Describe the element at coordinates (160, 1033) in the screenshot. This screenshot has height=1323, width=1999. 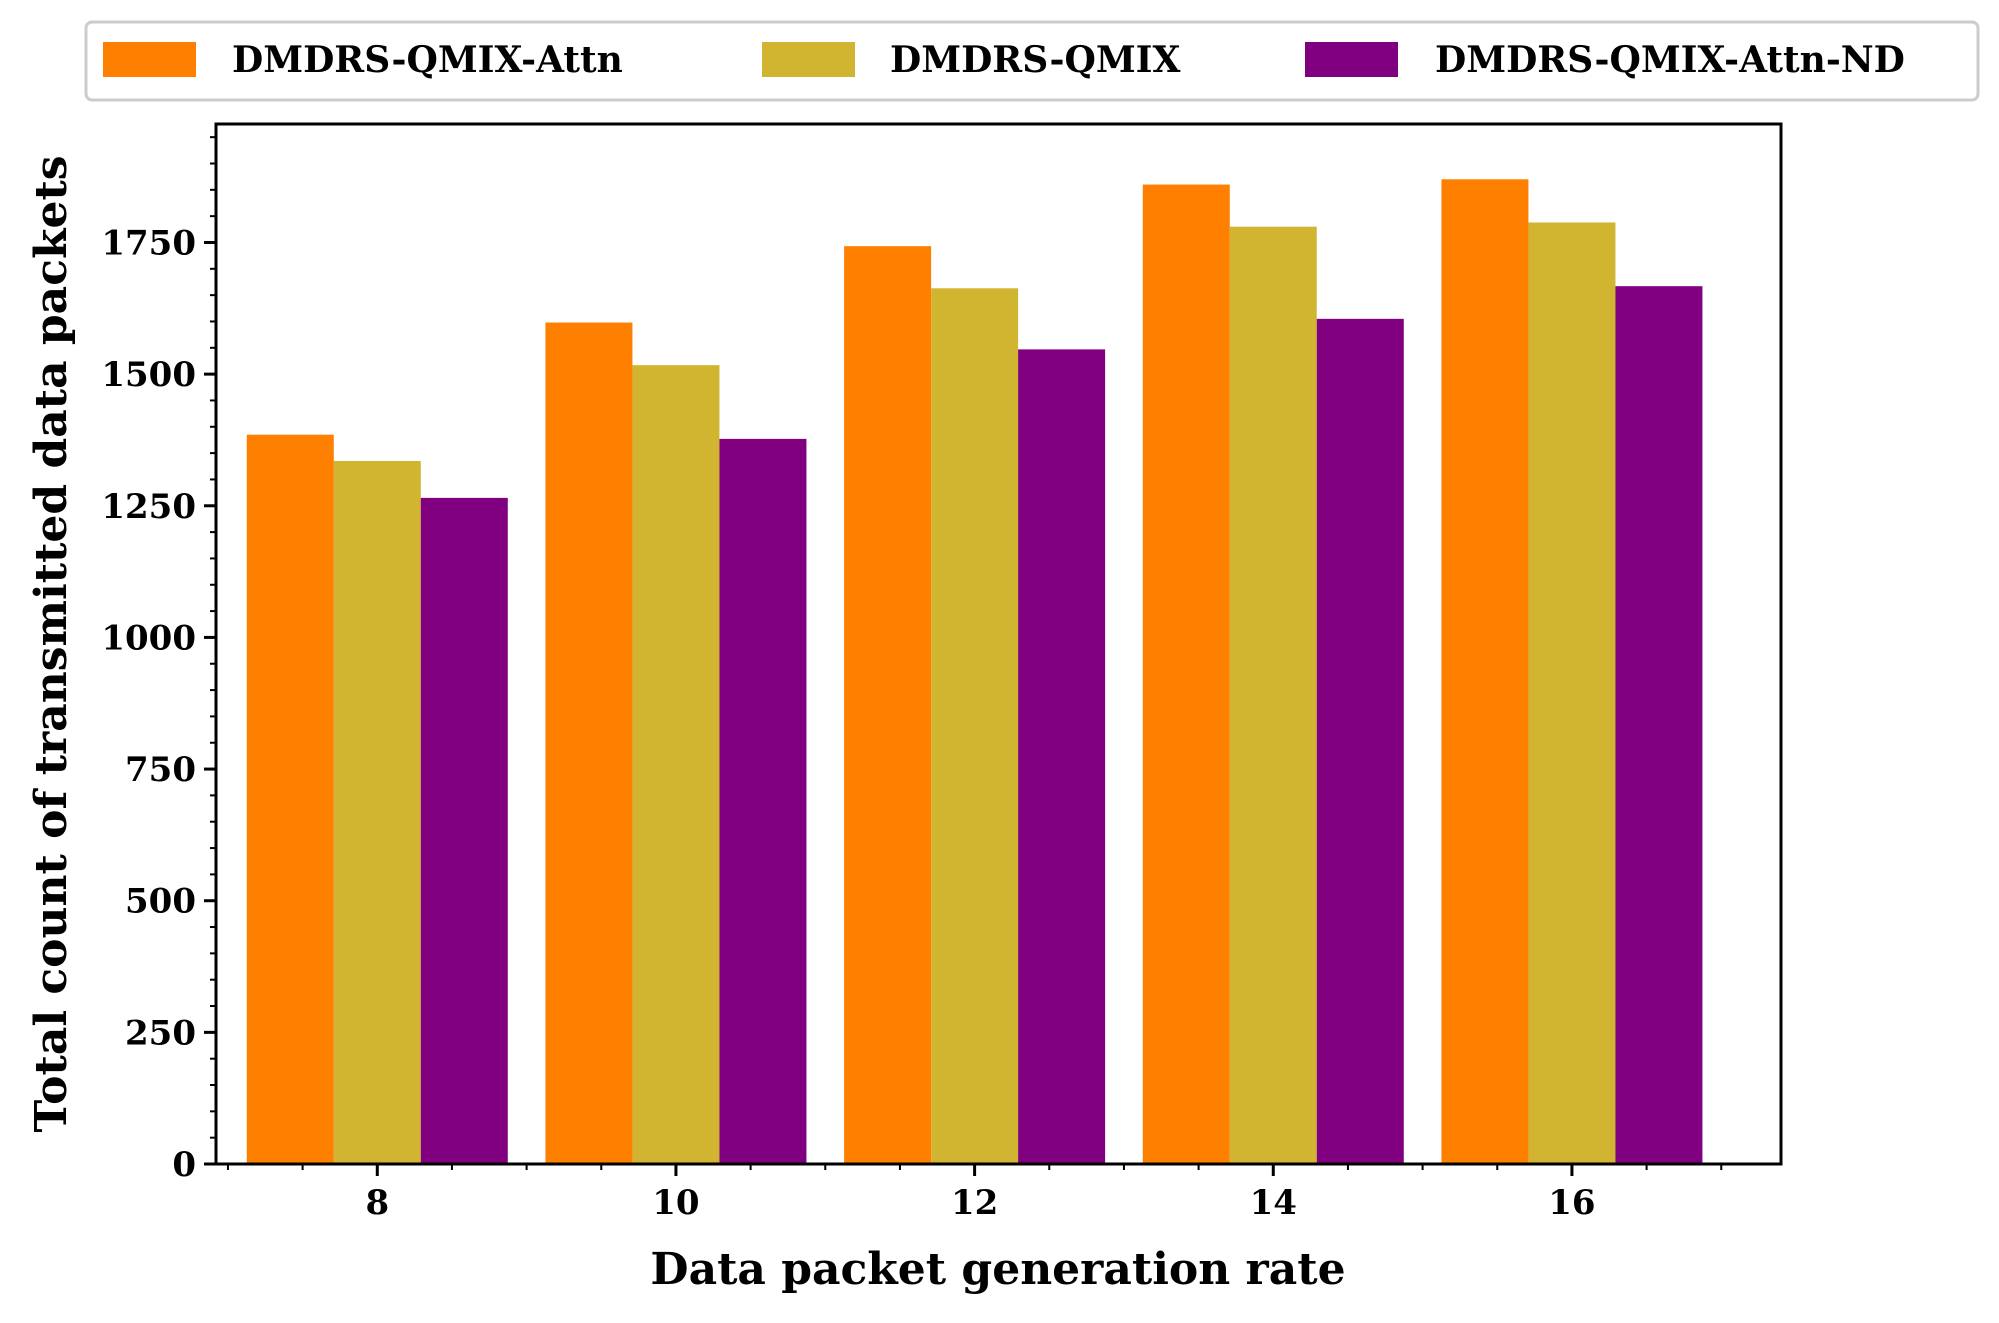
I see `y-tick-label-250: 250` at that location.